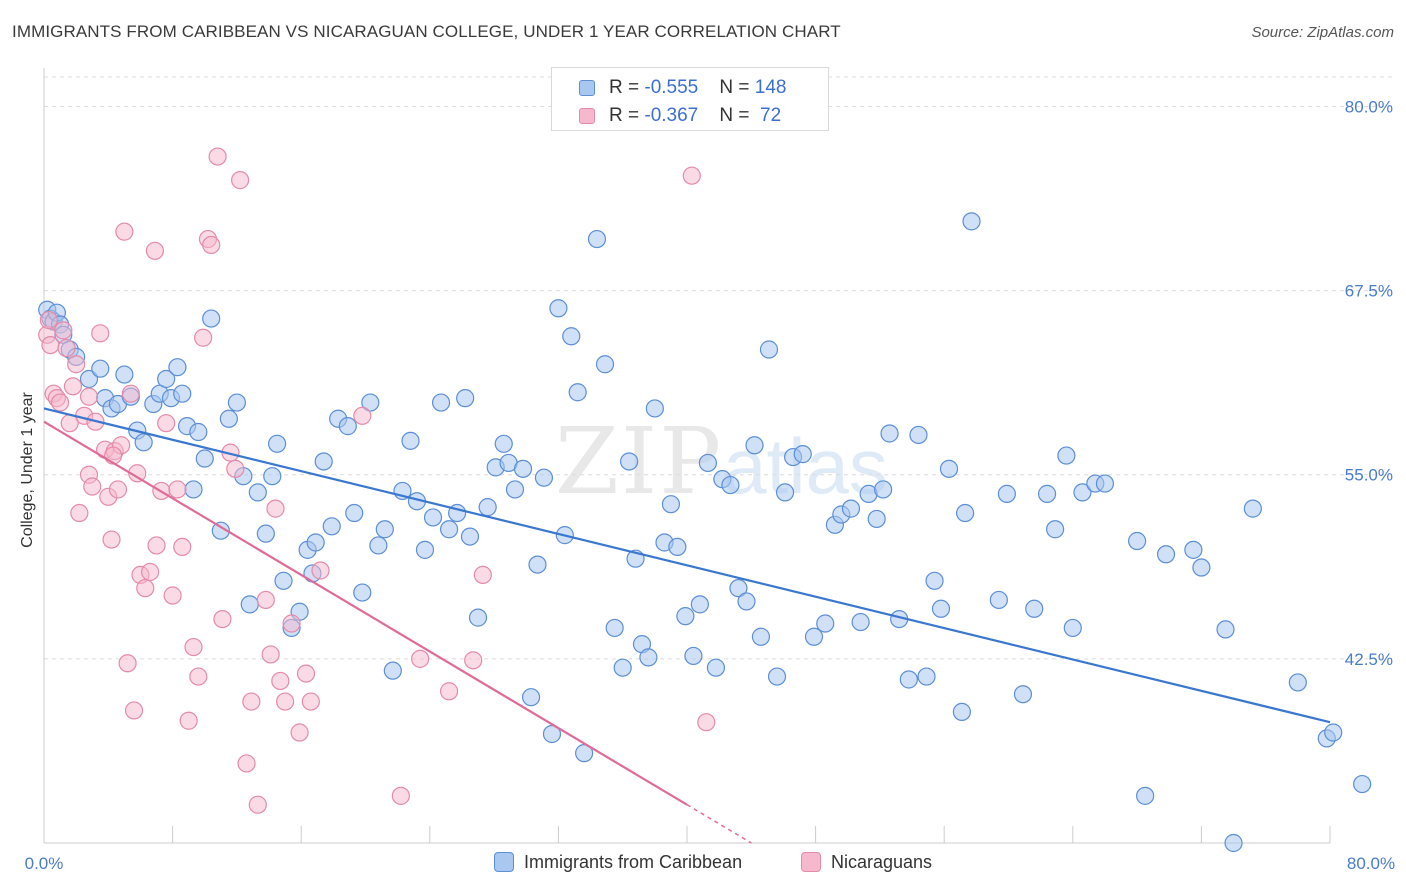 The image size is (1406, 892). Describe the element at coordinates (882, 862) in the screenshot. I see `bottom-legend-label: Nicaraguans` at that location.